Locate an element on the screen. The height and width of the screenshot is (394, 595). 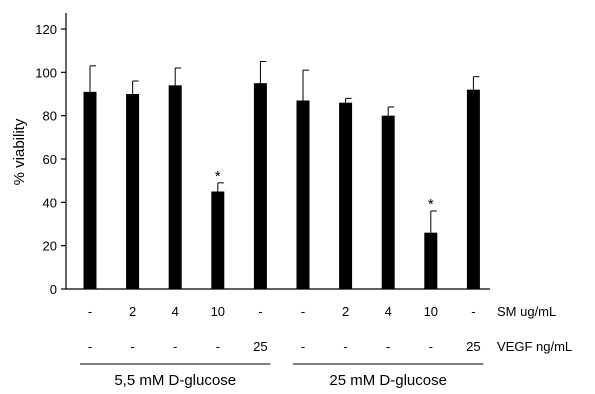
y-tick-label: 120 is located at coordinates (46, 29).